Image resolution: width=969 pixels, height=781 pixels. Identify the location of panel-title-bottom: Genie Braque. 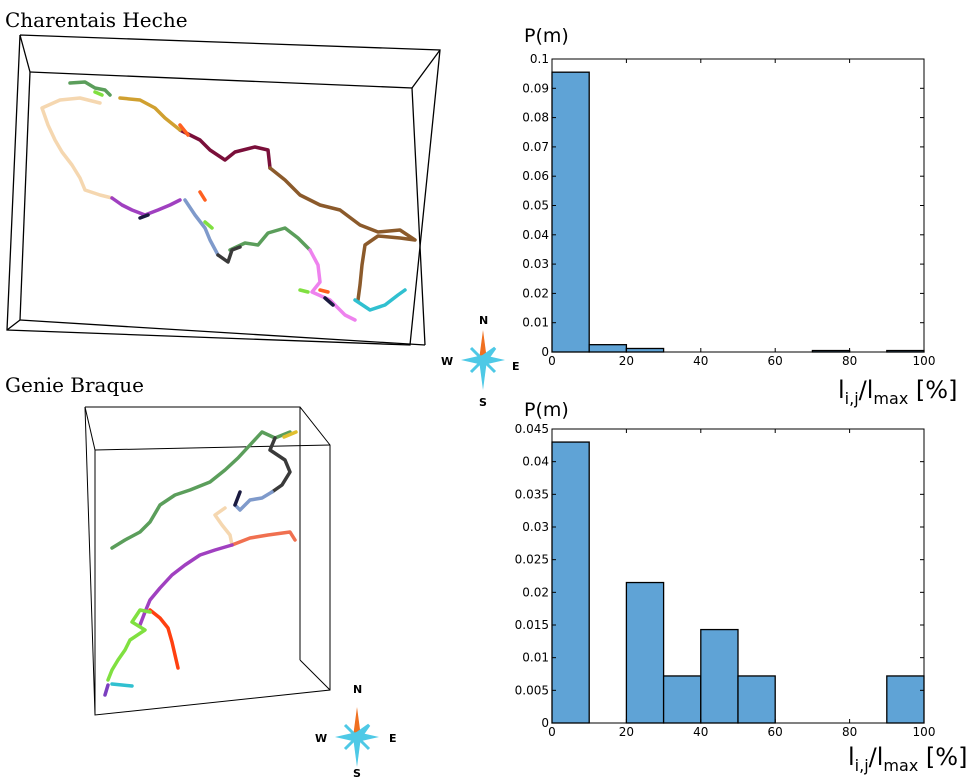
(74, 385).